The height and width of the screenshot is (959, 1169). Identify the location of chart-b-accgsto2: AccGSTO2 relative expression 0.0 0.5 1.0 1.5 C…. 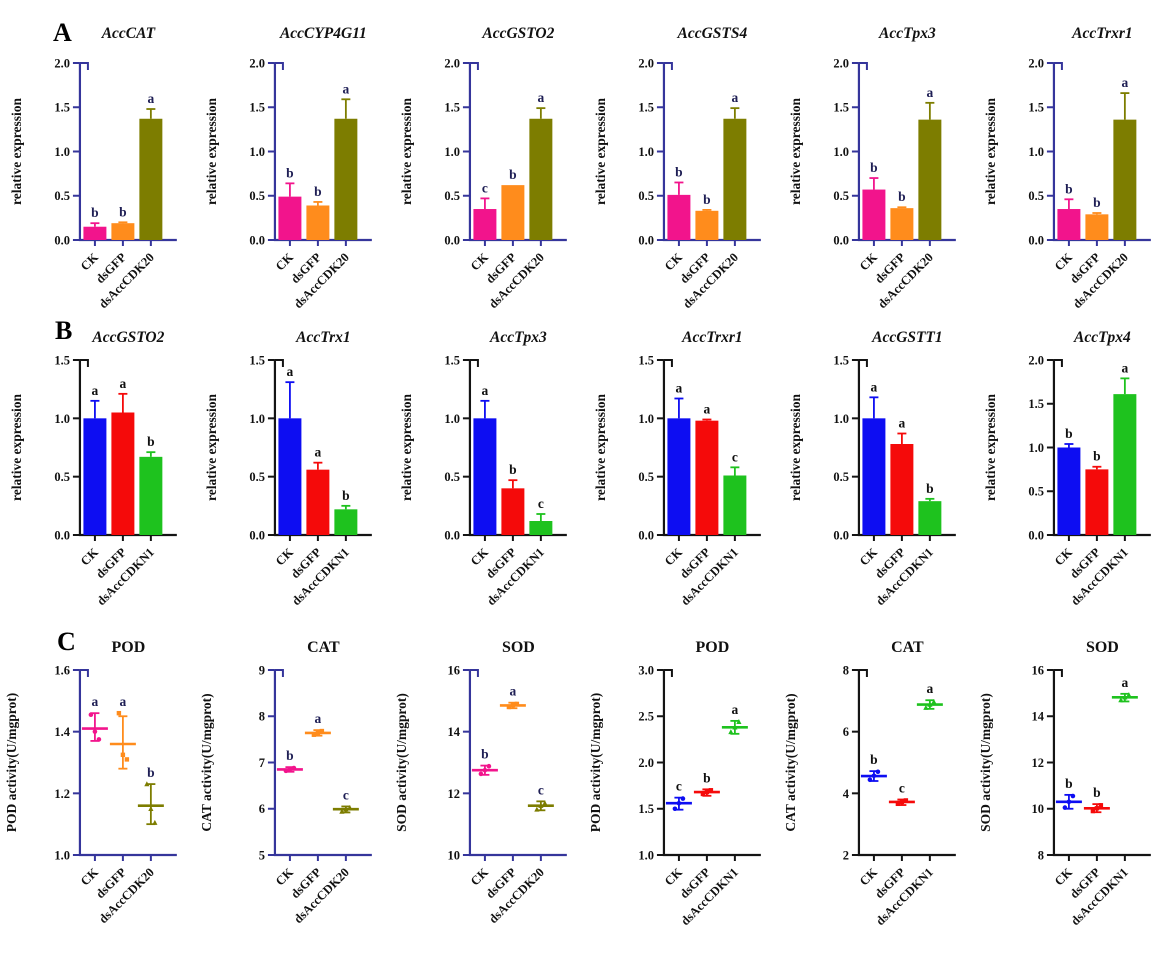
(97, 462).